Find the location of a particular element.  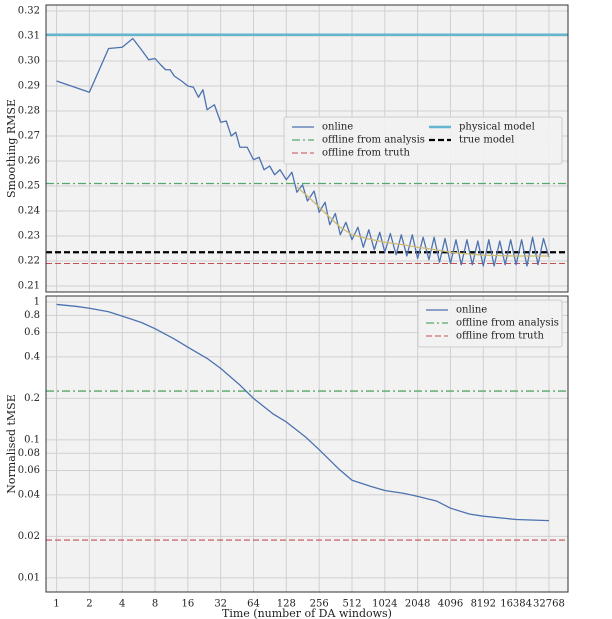

y-tick-label: 0.31 is located at coordinates (29, 36).